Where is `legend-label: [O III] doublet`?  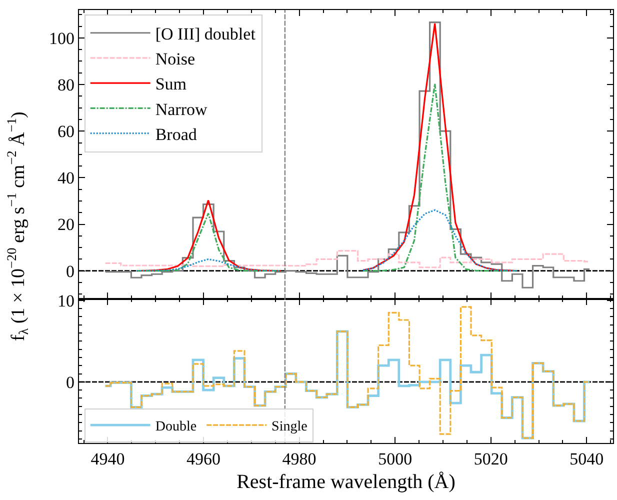 legend-label: [O III] doublet is located at coordinates (205, 34).